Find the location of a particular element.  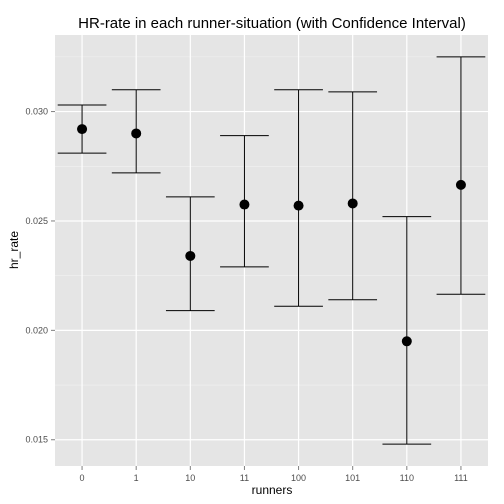

x-tick-label: 111 is located at coordinates (461, 478).